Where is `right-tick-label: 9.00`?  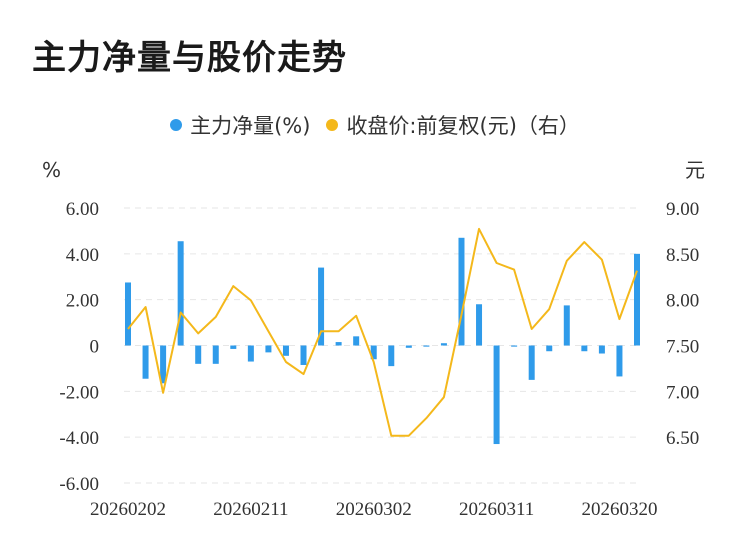
right-tick-label: 9.00 is located at coordinates (682, 209).